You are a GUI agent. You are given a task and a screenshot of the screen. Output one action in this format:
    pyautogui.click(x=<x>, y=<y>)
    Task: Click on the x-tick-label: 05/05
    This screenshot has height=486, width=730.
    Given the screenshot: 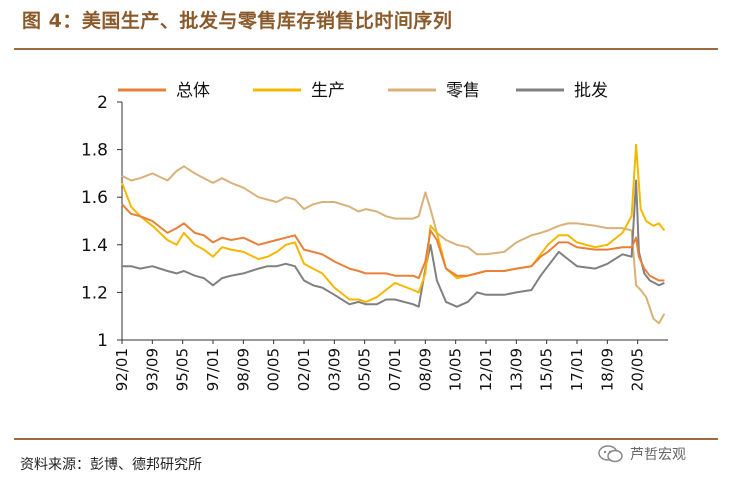 What is the action you would take?
    pyautogui.click(x=365, y=369)
    